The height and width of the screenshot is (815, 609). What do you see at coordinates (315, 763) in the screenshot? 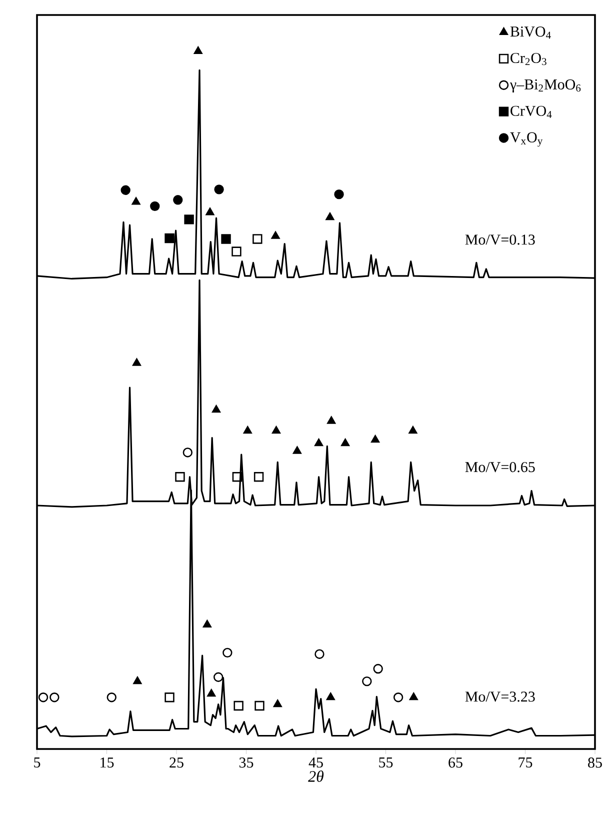
I see `x-tick-label: 45` at bounding box center [315, 763].